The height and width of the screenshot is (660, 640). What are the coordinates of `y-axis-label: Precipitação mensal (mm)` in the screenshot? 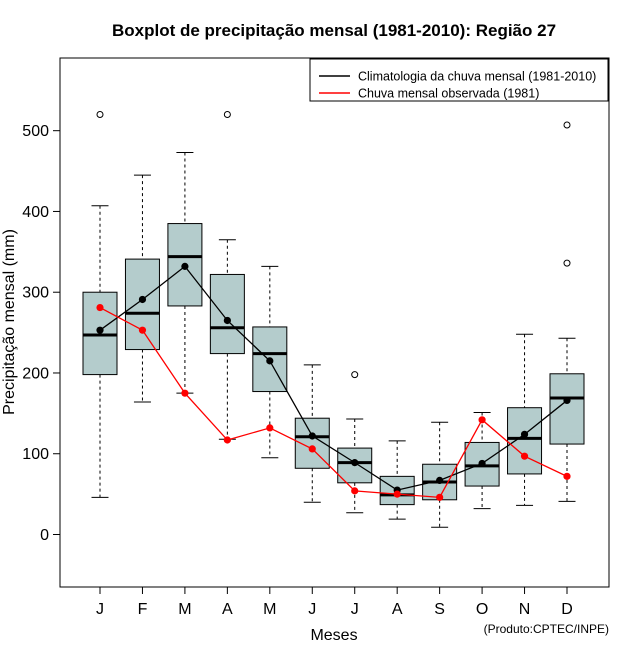 It's located at (9, 322).